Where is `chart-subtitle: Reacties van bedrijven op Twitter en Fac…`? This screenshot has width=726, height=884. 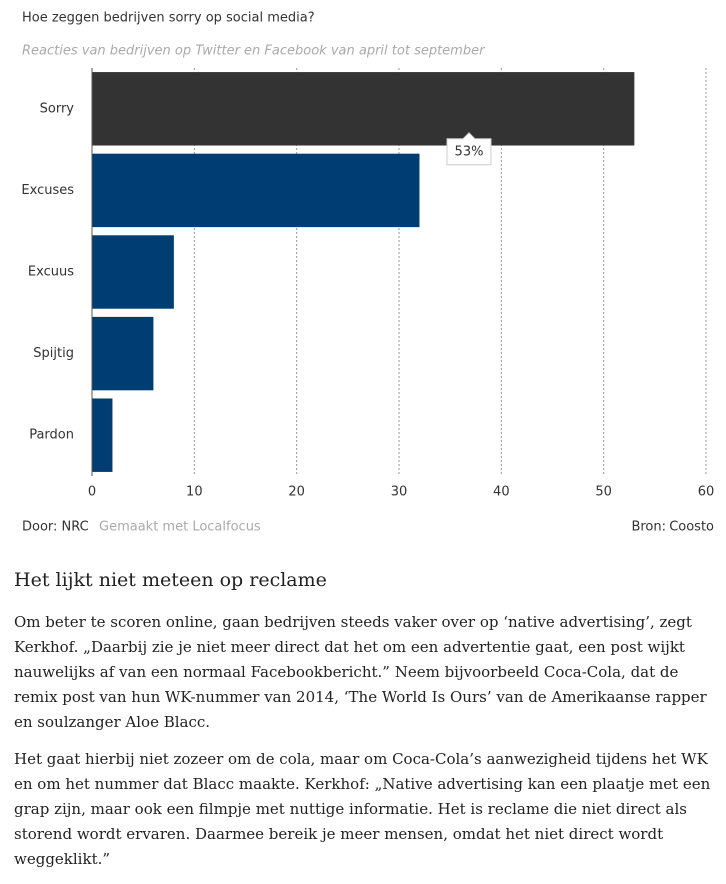 chart-subtitle: Reacties van bedrijven op Twitter en Fac… is located at coordinates (254, 51).